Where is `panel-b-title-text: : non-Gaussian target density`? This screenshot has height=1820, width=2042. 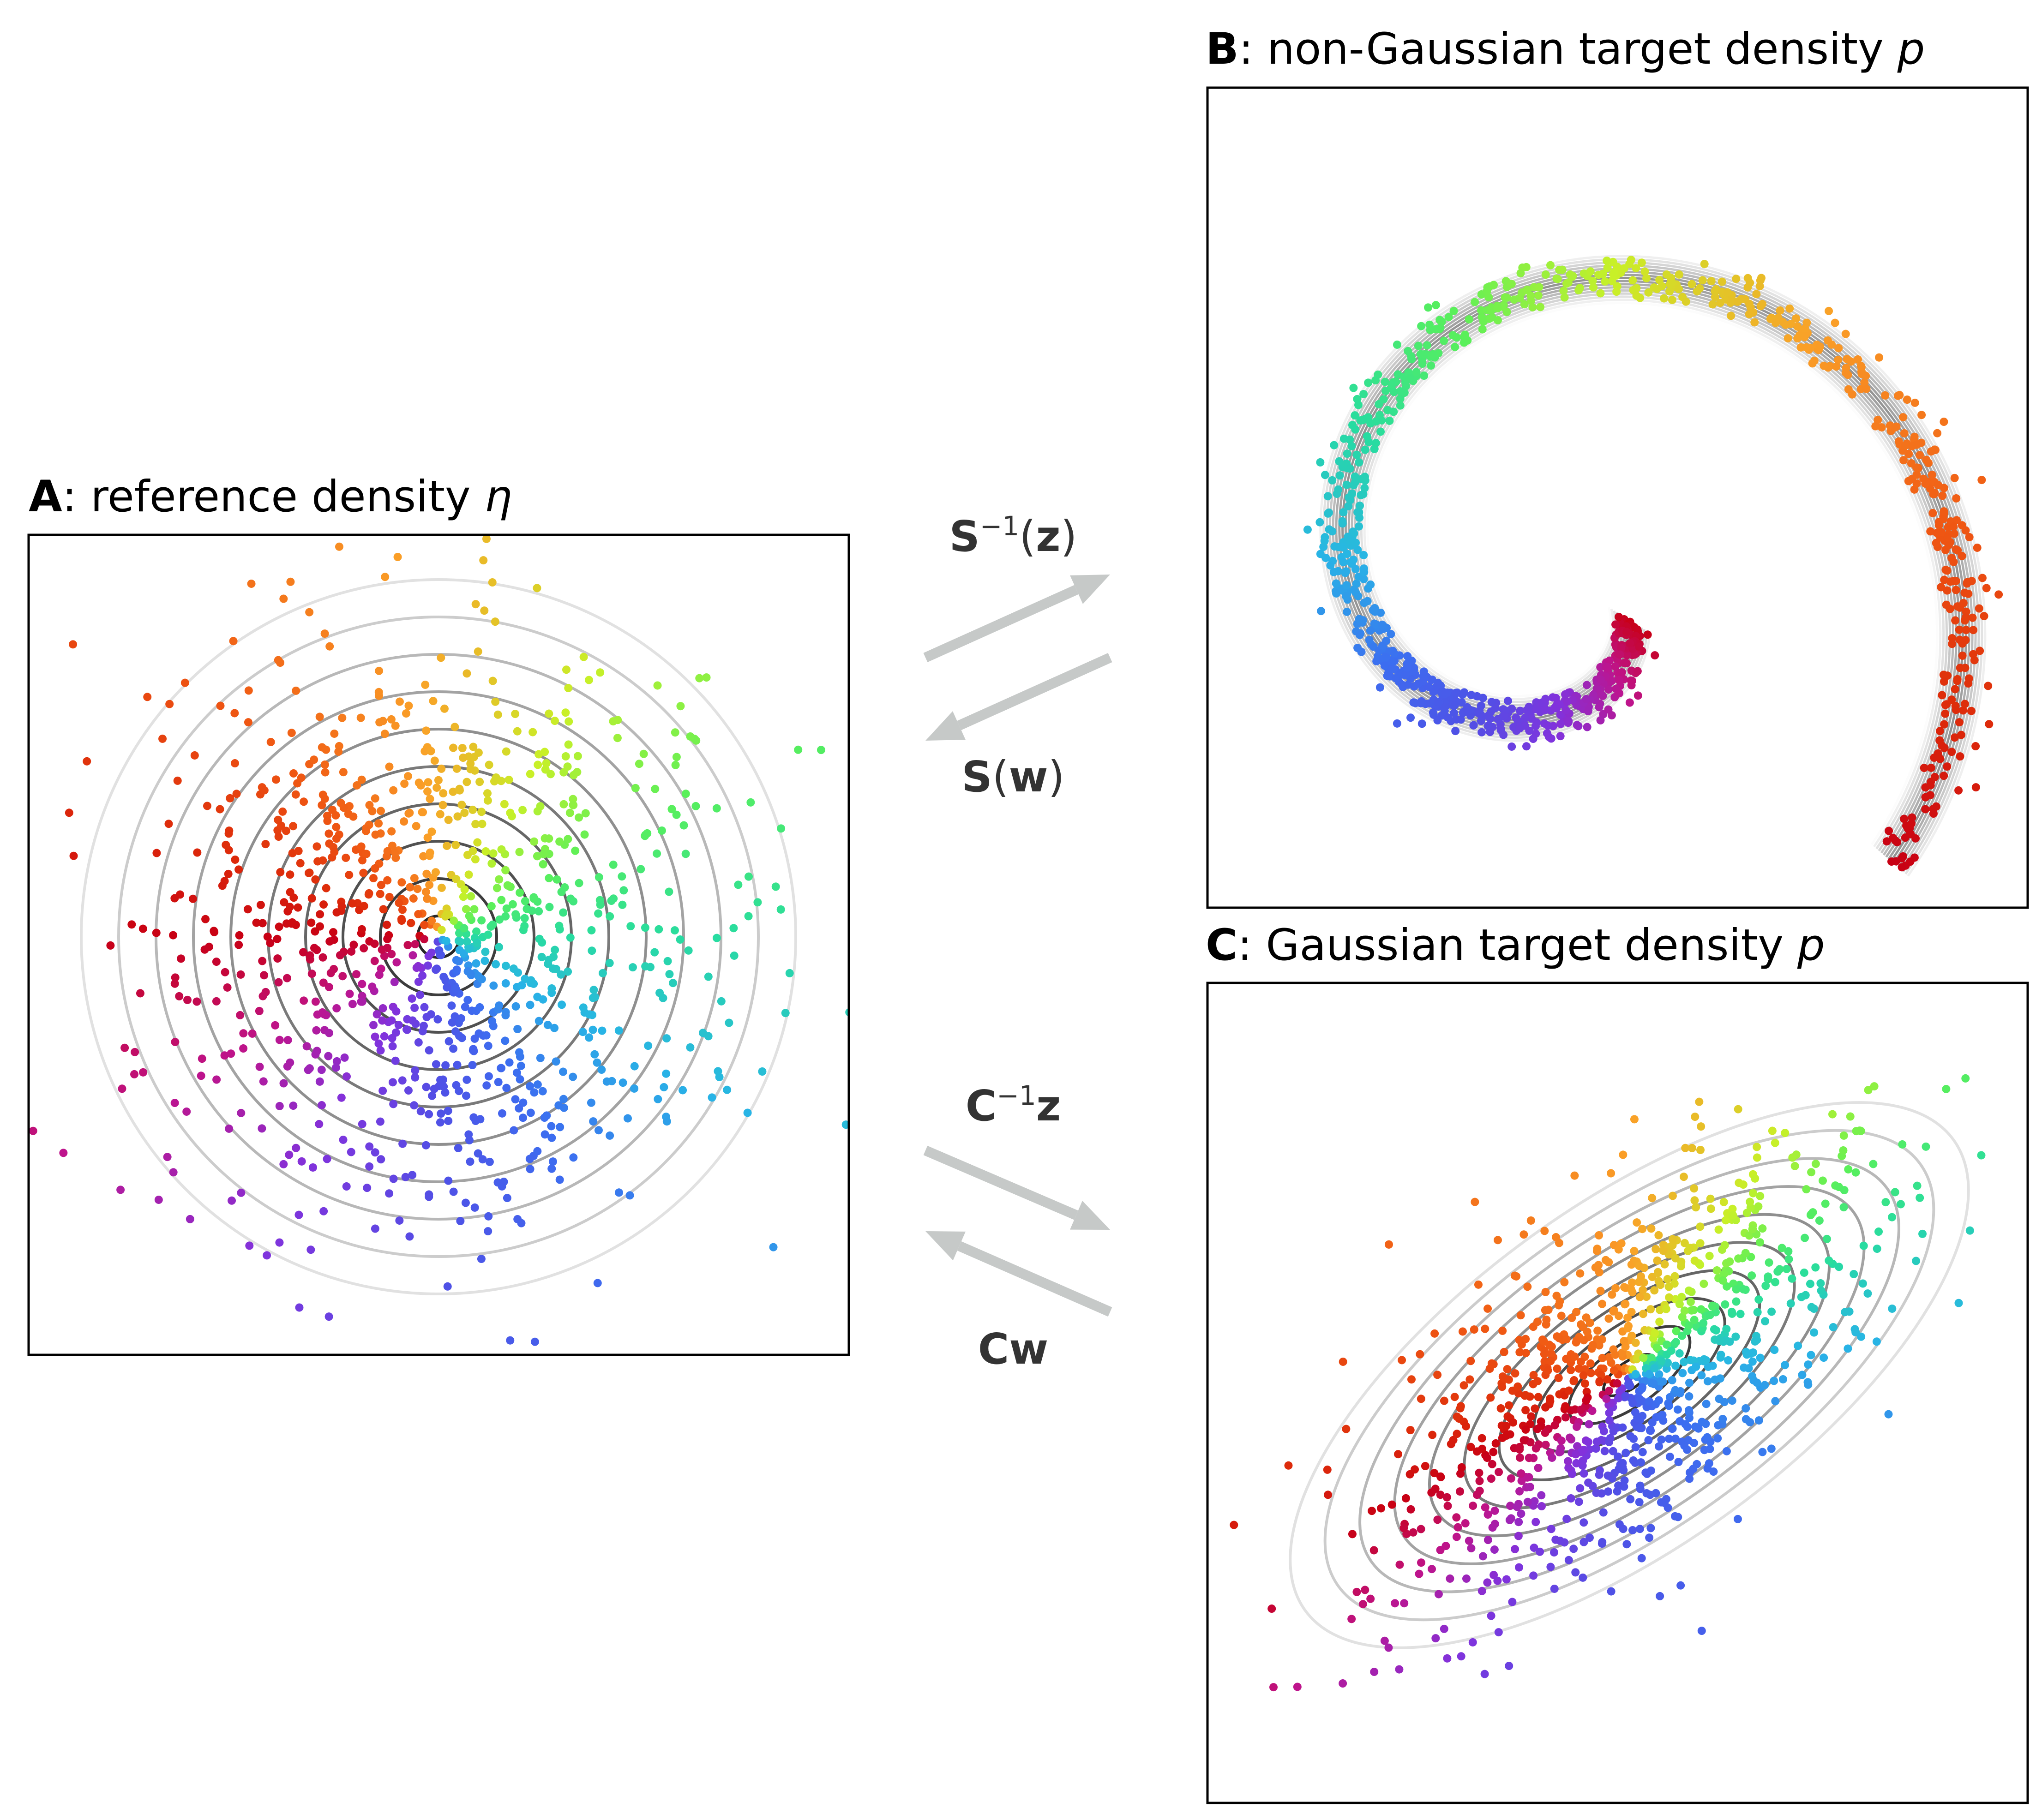
panel-b-title-text: : non-Gaussian target density is located at coordinates (1568, 49).